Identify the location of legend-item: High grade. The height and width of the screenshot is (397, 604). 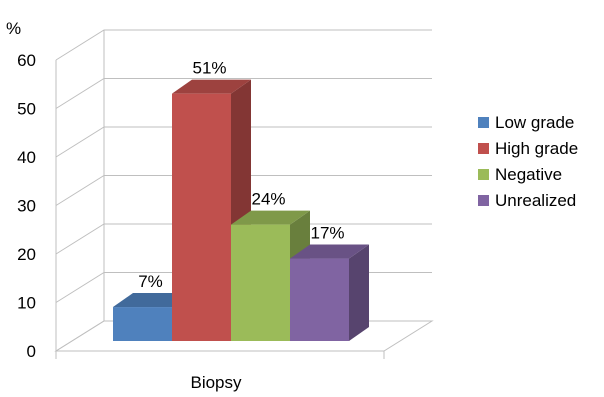
(528, 148).